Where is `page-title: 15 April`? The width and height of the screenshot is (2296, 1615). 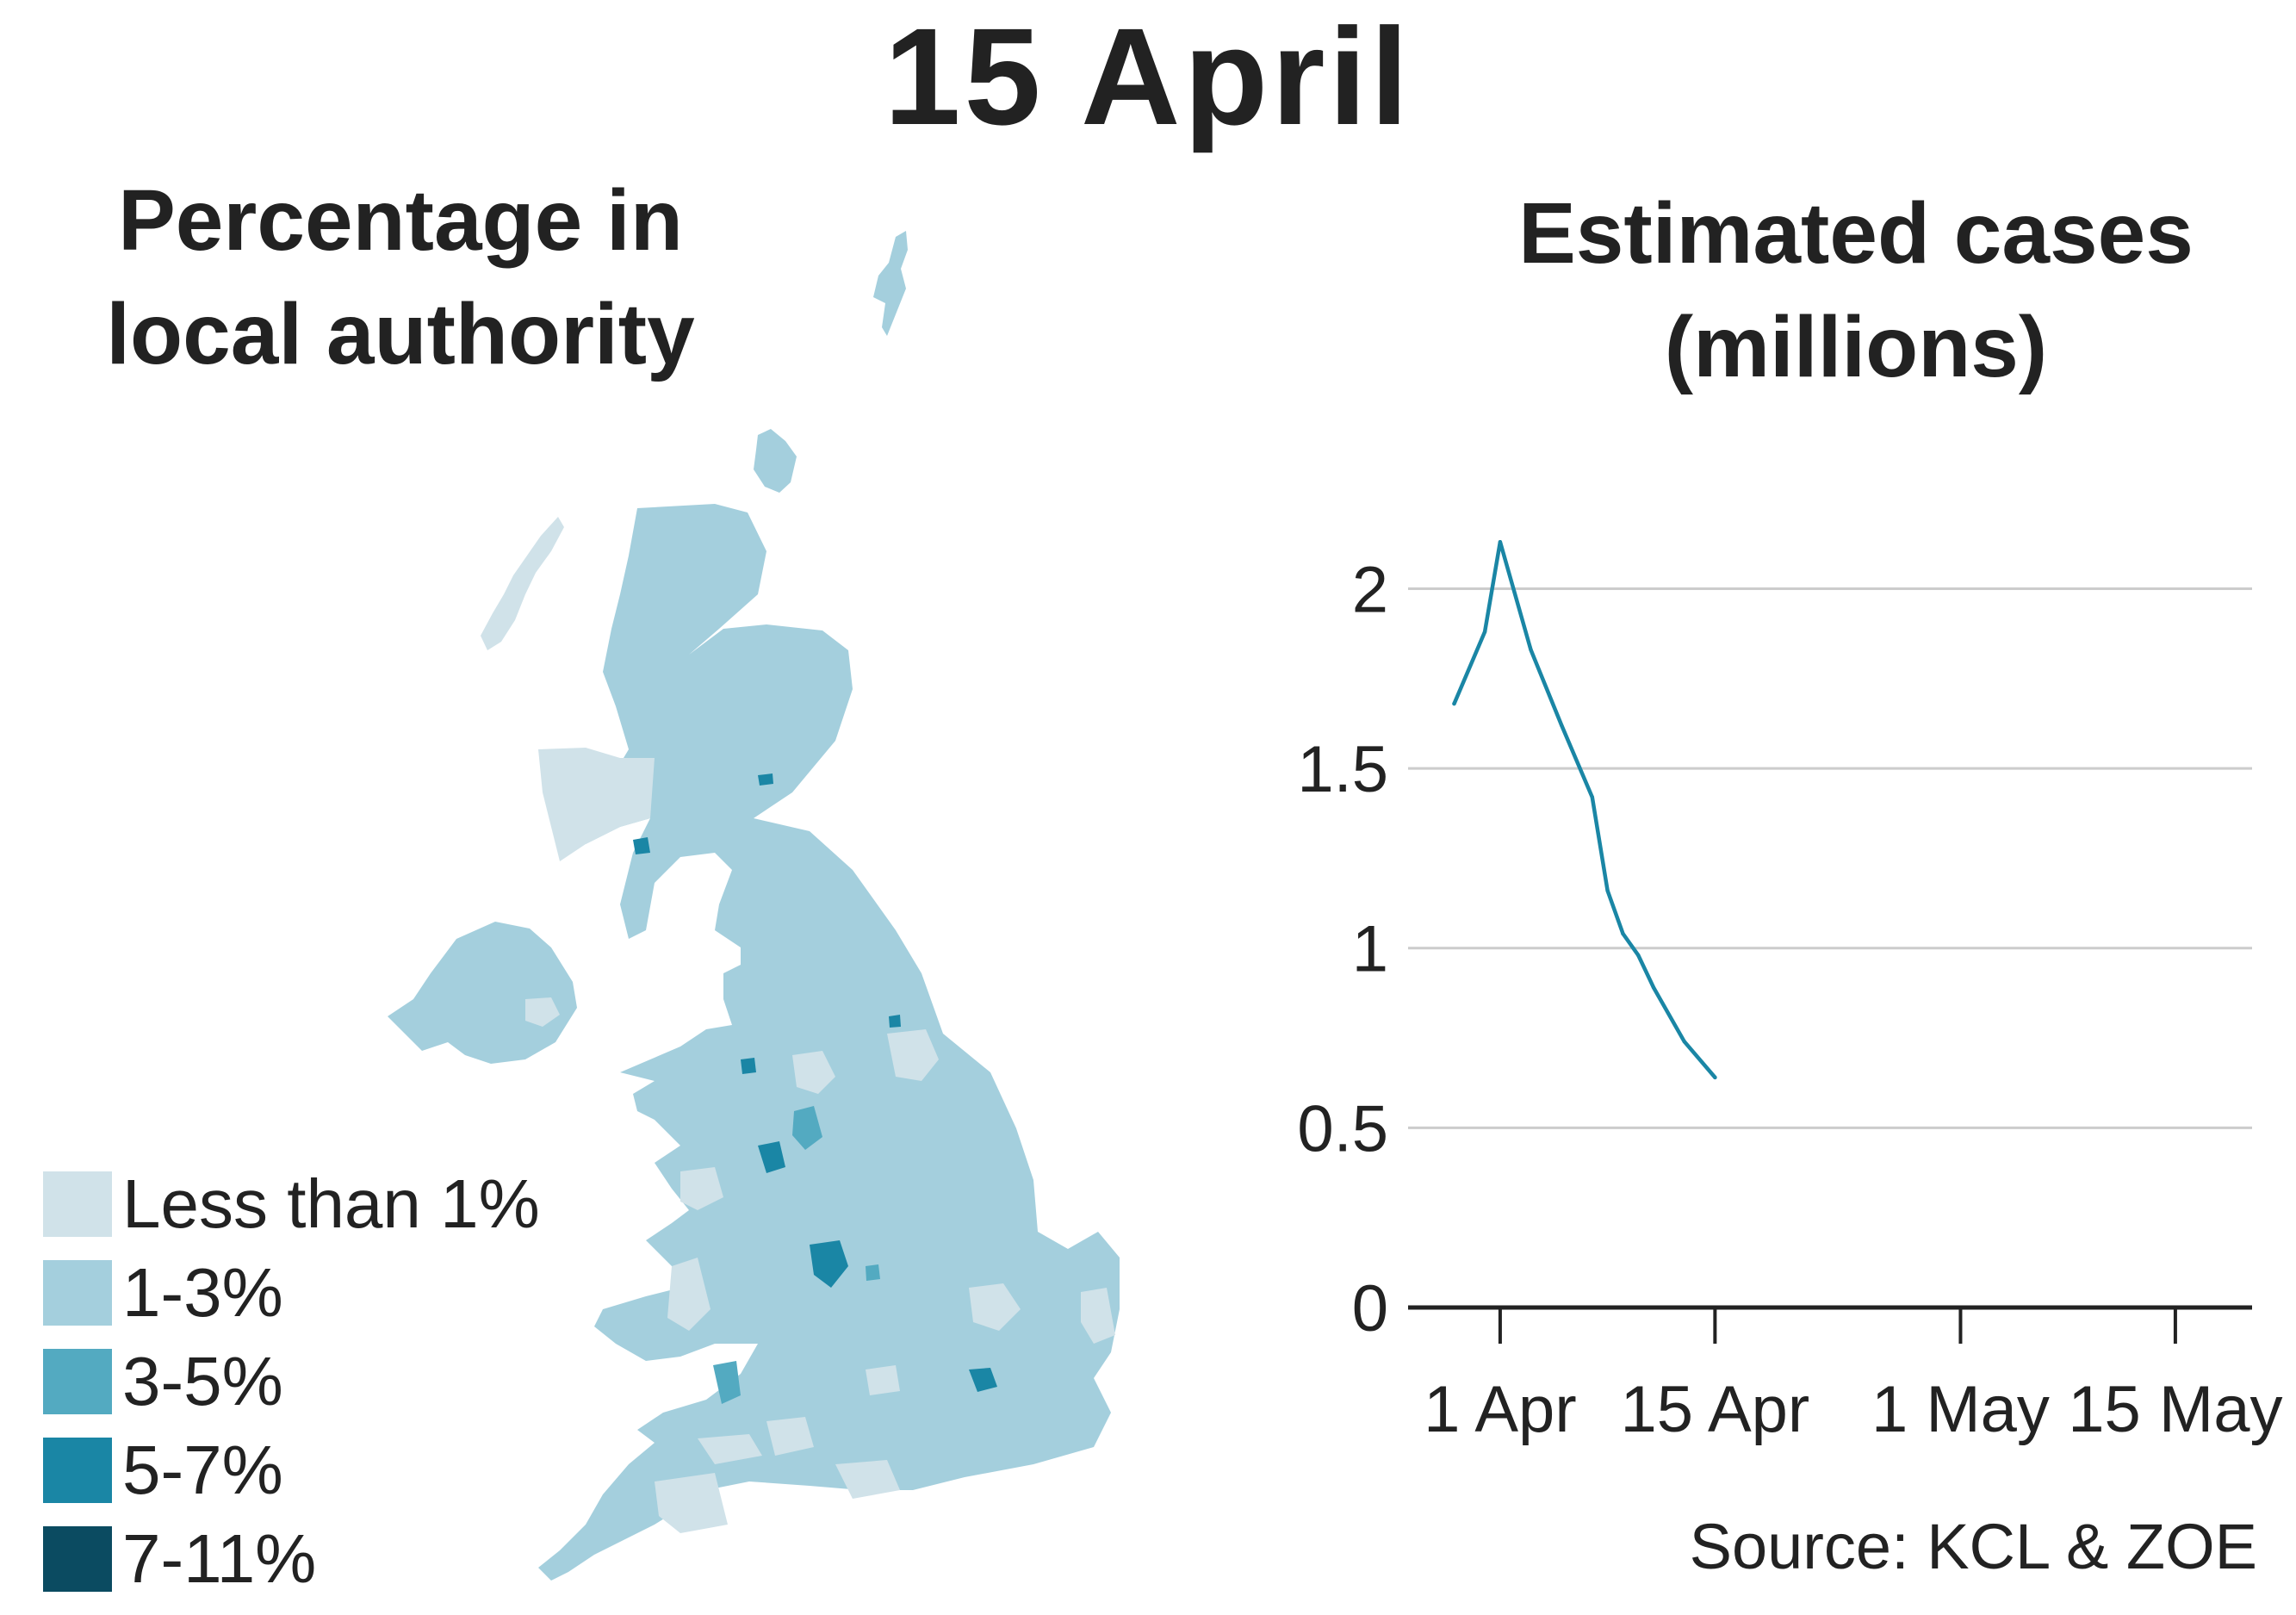 page-title: 15 April is located at coordinates (1148, 76).